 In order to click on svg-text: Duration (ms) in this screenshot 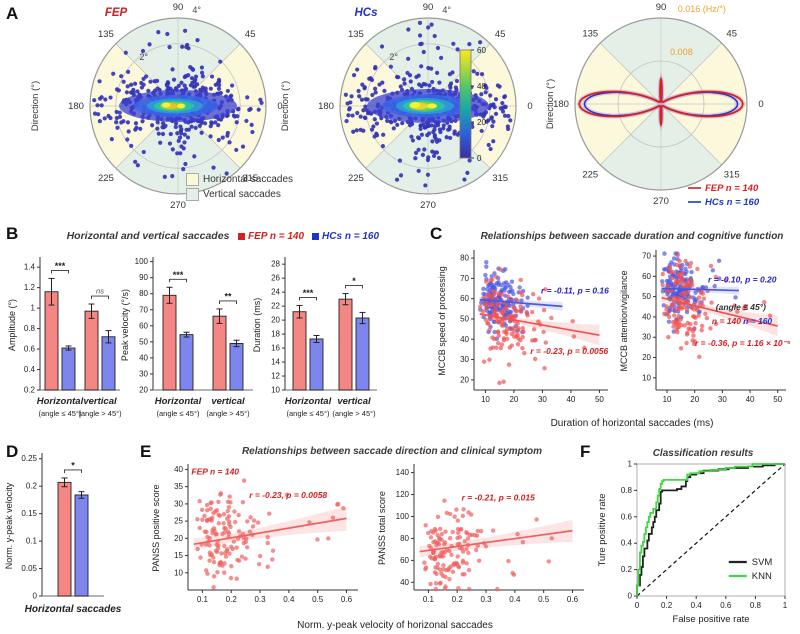, I will do `click(257, 325)`.